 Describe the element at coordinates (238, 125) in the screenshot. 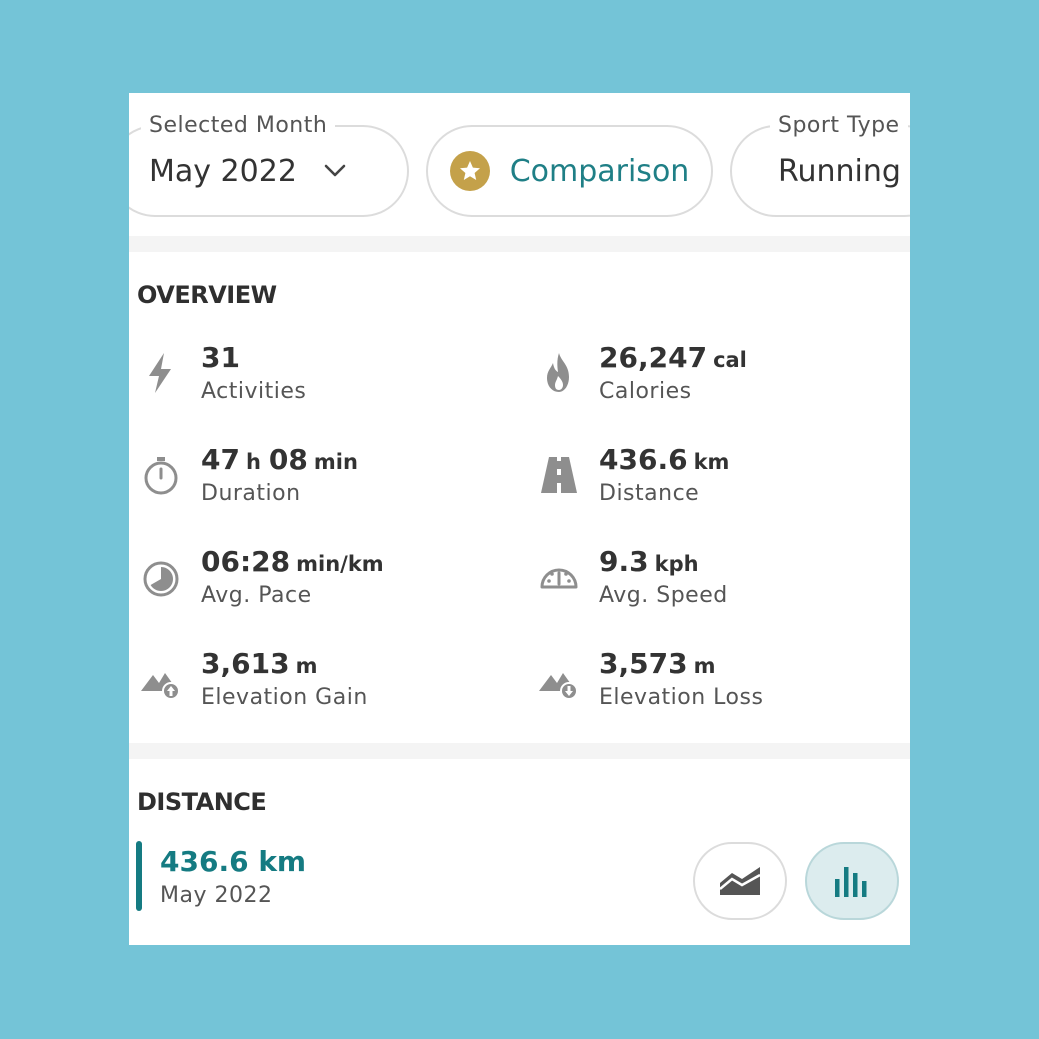

I see `month-selector-legend: Selected Month` at that location.